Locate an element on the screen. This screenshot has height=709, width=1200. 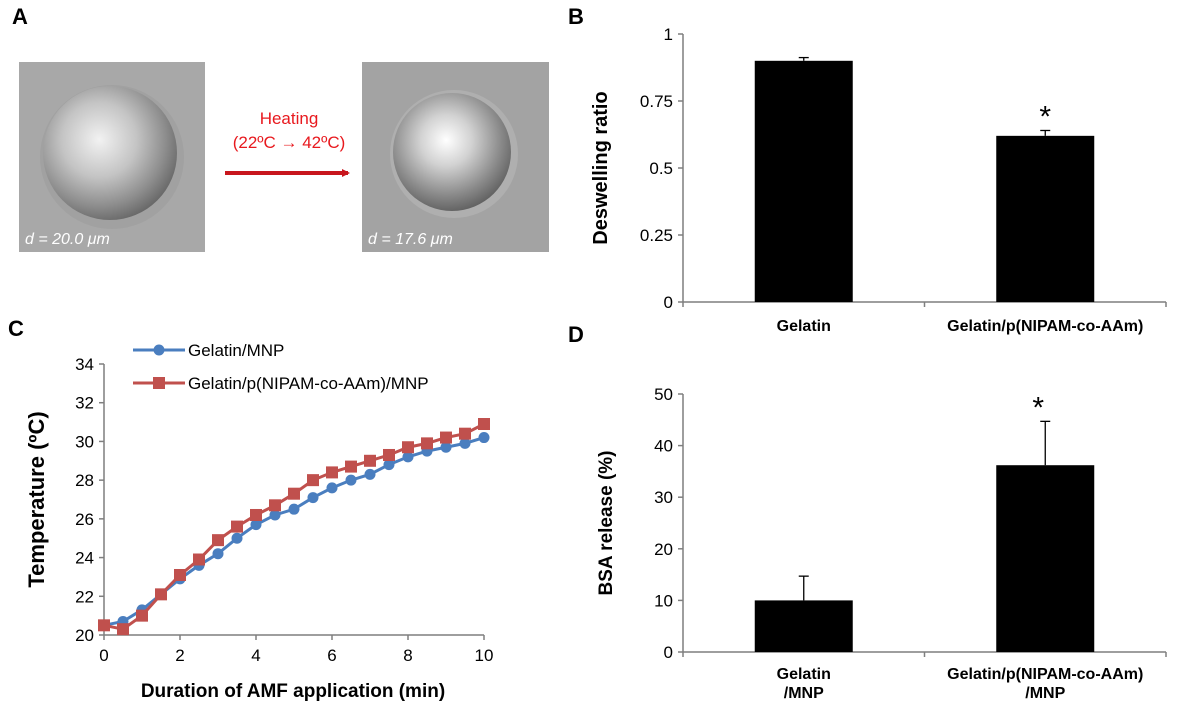
y-tick-label: 40 is located at coordinates (663, 446).